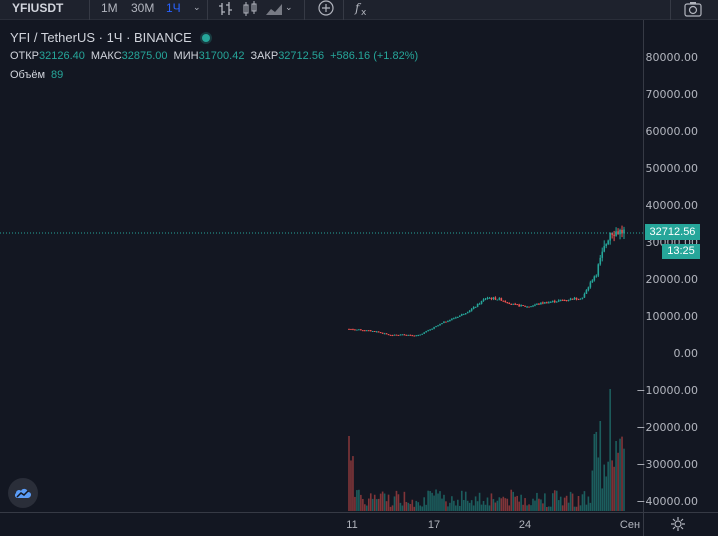 The width and height of the screenshot is (718, 536). Describe the element at coordinates (173, 8) in the screenshot. I see `interval-1h-button: 1Ч` at that location.